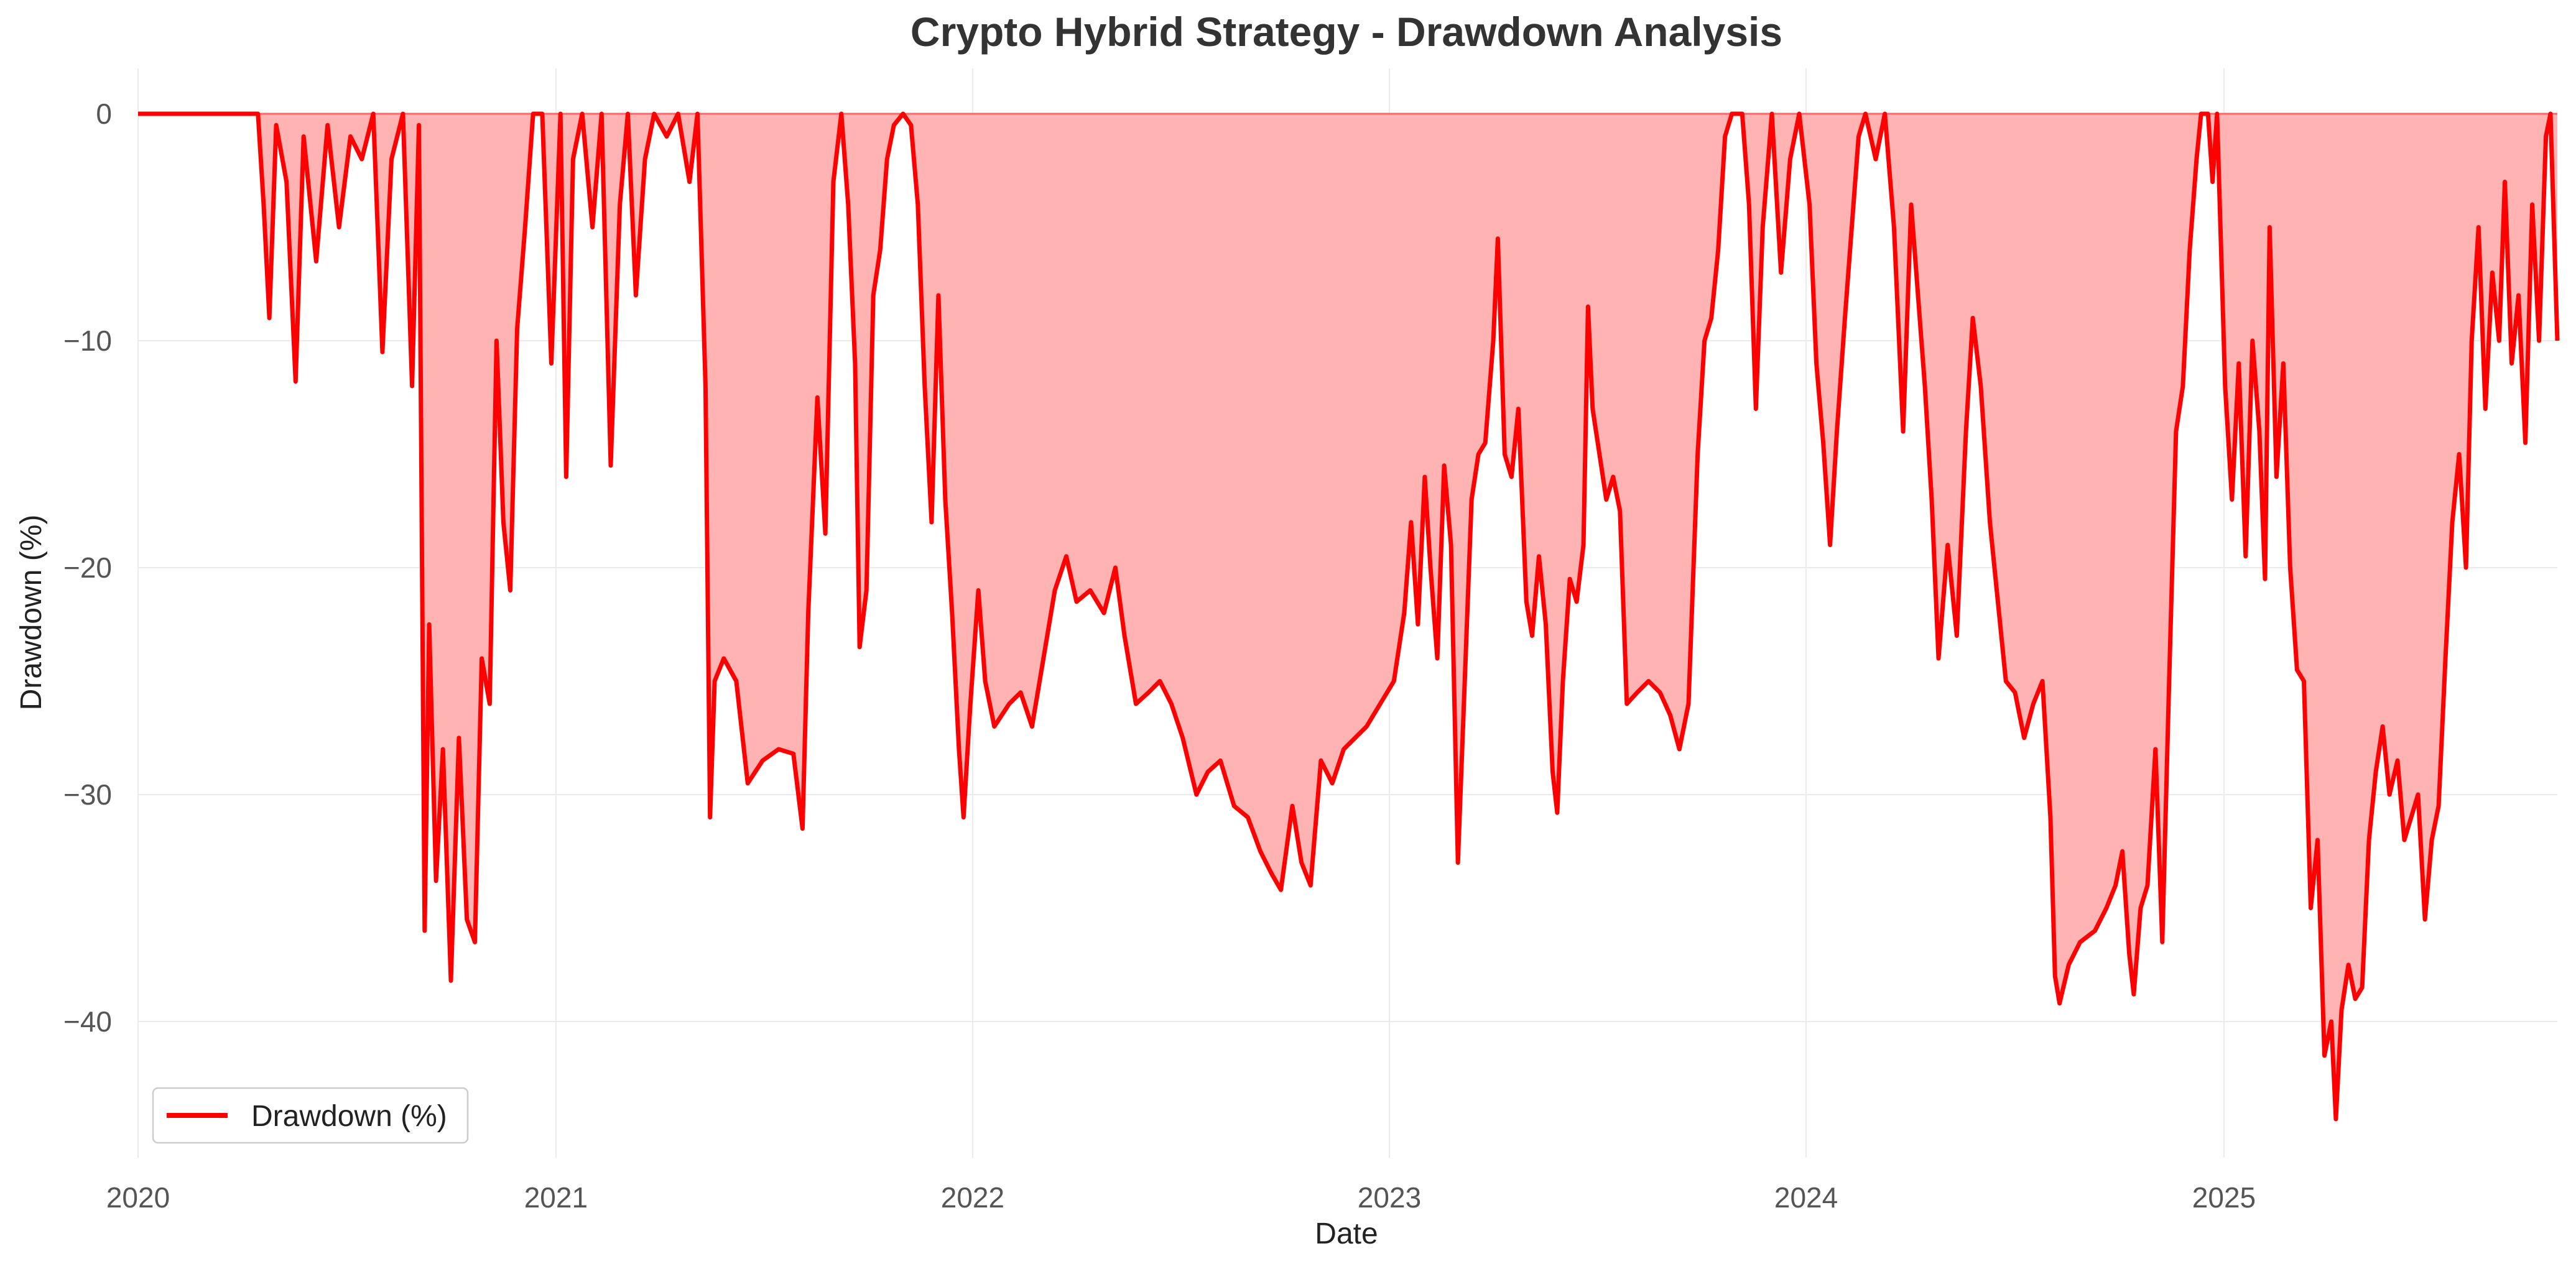 This screenshot has width=2576, height=1269. Describe the element at coordinates (2224, 1197) in the screenshot. I see `x-tick-label: 2025` at that location.